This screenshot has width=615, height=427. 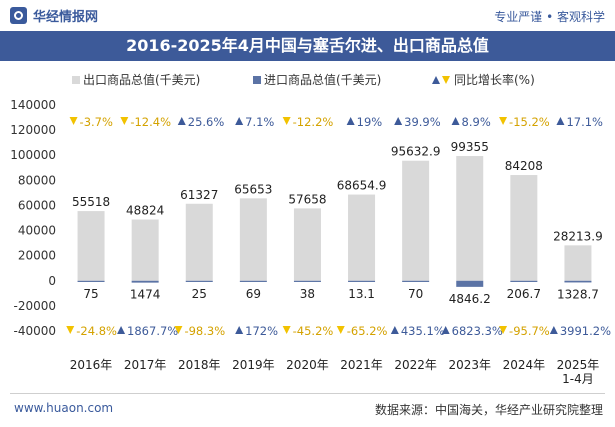 I want to click on export-value-label: 95632.9, so click(x=416, y=152).